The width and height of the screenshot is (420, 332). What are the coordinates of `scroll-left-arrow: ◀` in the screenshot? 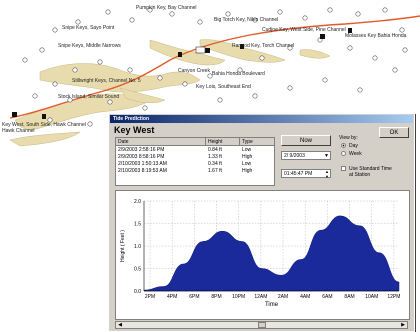 It's located at (120, 325).